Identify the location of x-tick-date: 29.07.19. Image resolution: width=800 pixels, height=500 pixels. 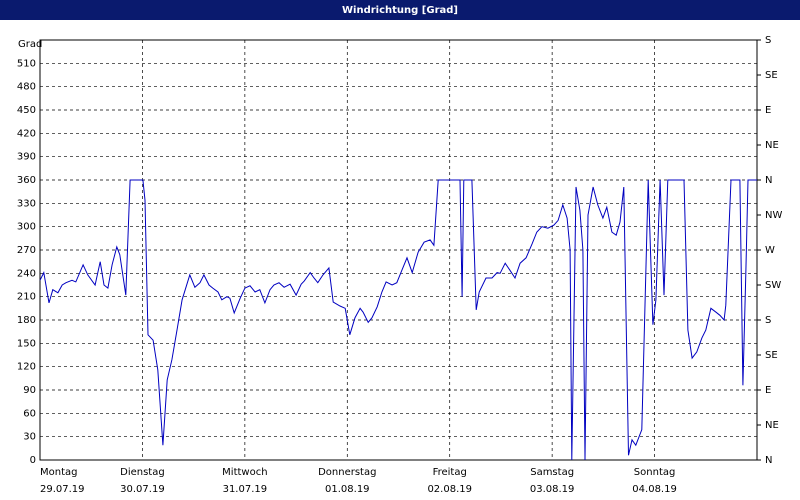
(62, 489).